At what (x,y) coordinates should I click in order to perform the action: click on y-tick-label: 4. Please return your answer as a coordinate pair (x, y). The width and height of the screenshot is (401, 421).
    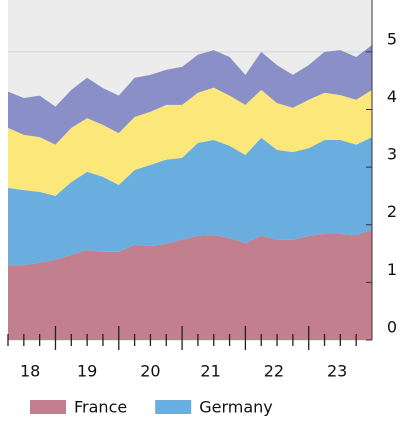
    Looking at the image, I should click on (392, 96).